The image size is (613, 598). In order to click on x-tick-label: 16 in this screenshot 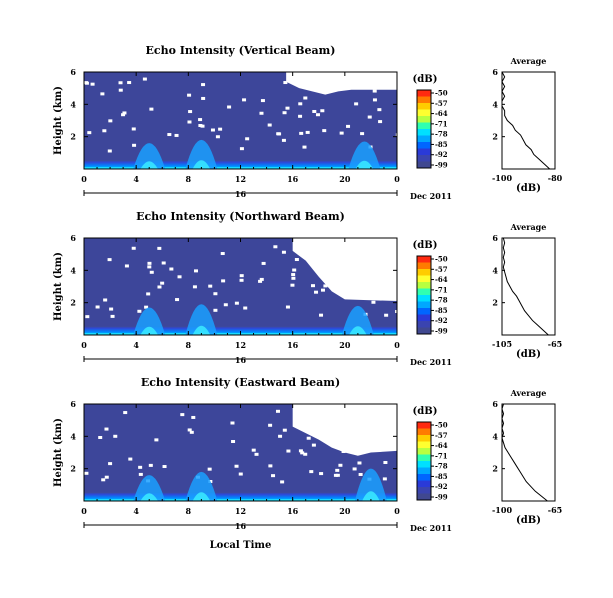, I will do `click(293, 345)`.